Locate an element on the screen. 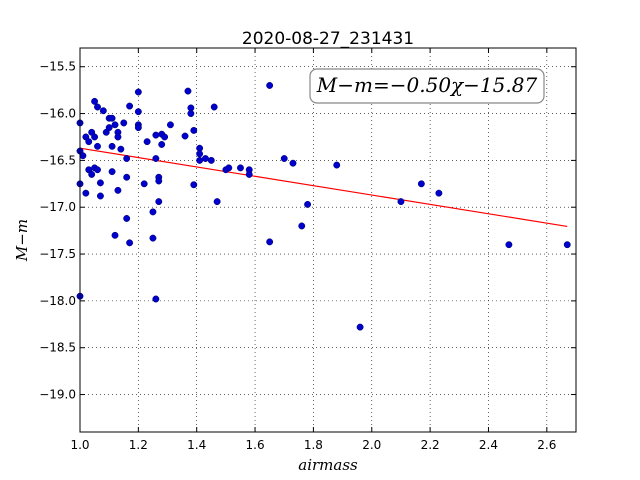  y-axis-label: M−m is located at coordinates (22, 240).